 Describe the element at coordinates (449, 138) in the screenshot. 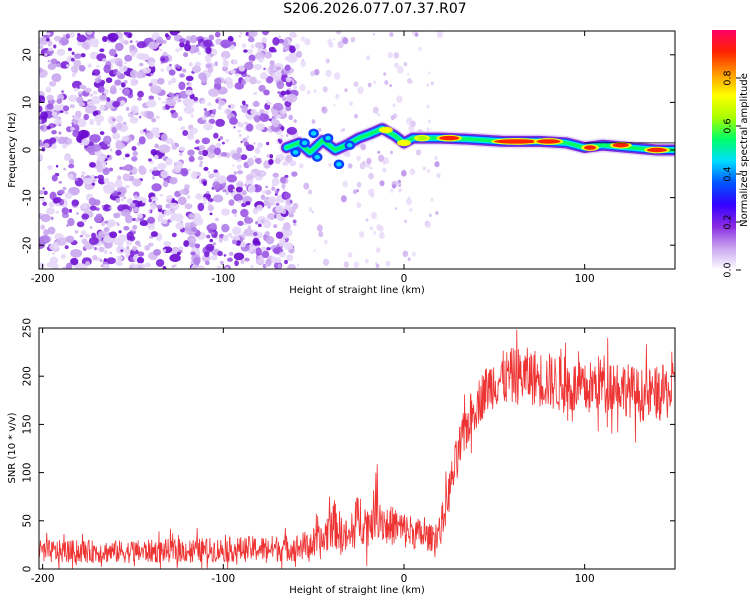

I see `signal-hotspot` at that location.